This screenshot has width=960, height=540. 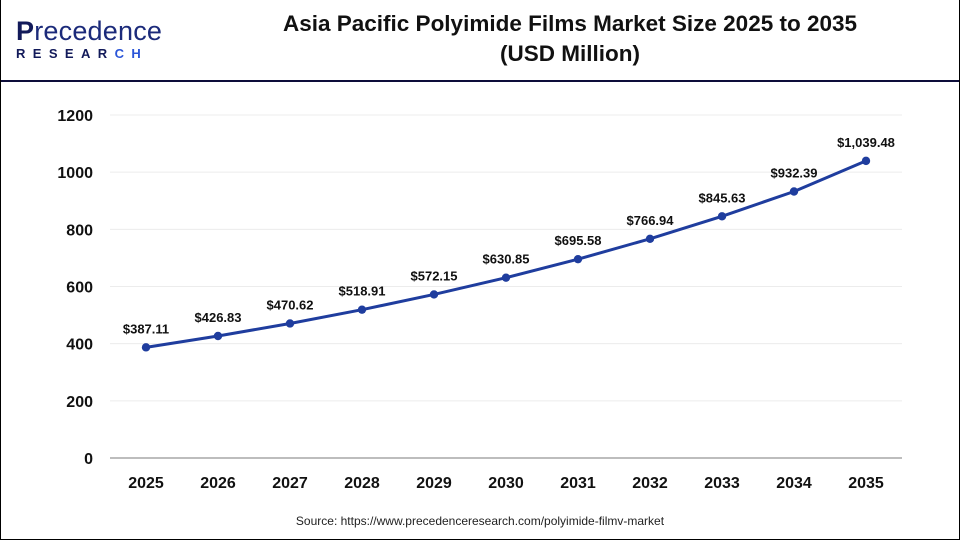 What do you see at coordinates (866, 483) in the screenshot?
I see `x-tick-label: 2035` at bounding box center [866, 483].